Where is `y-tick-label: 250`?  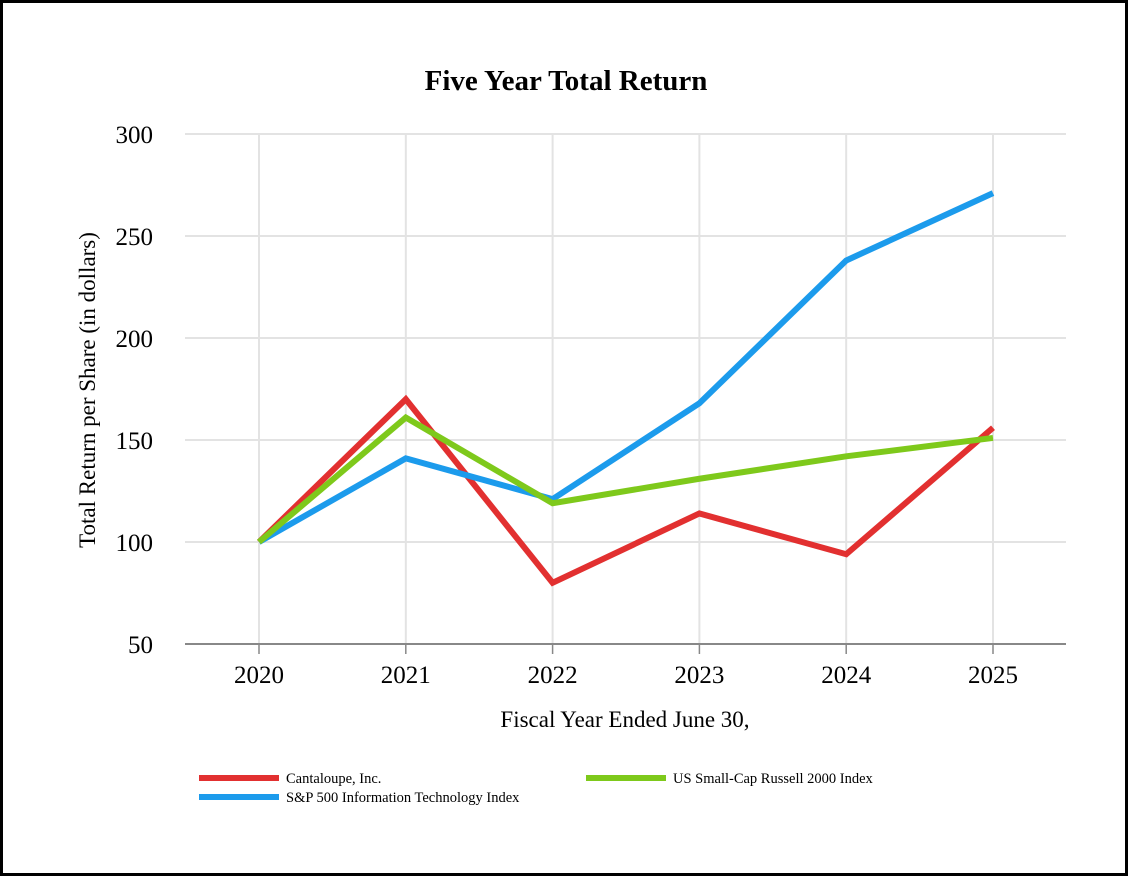 y-tick-label: 250 is located at coordinates (135, 237).